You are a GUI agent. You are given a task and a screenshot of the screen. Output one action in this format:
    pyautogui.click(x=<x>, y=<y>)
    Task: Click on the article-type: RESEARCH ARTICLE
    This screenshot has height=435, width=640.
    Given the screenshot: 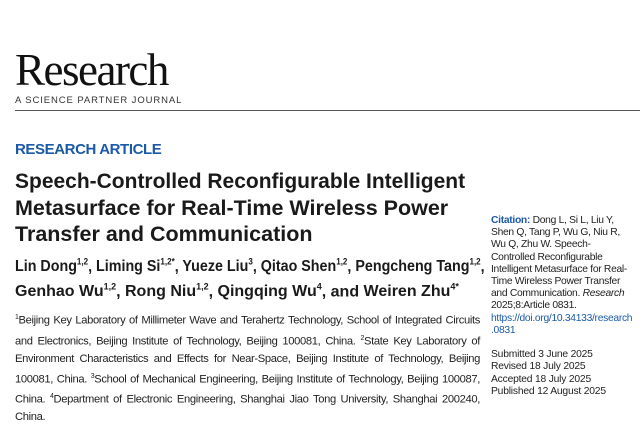 What is the action you would take?
    pyautogui.click(x=88, y=149)
    